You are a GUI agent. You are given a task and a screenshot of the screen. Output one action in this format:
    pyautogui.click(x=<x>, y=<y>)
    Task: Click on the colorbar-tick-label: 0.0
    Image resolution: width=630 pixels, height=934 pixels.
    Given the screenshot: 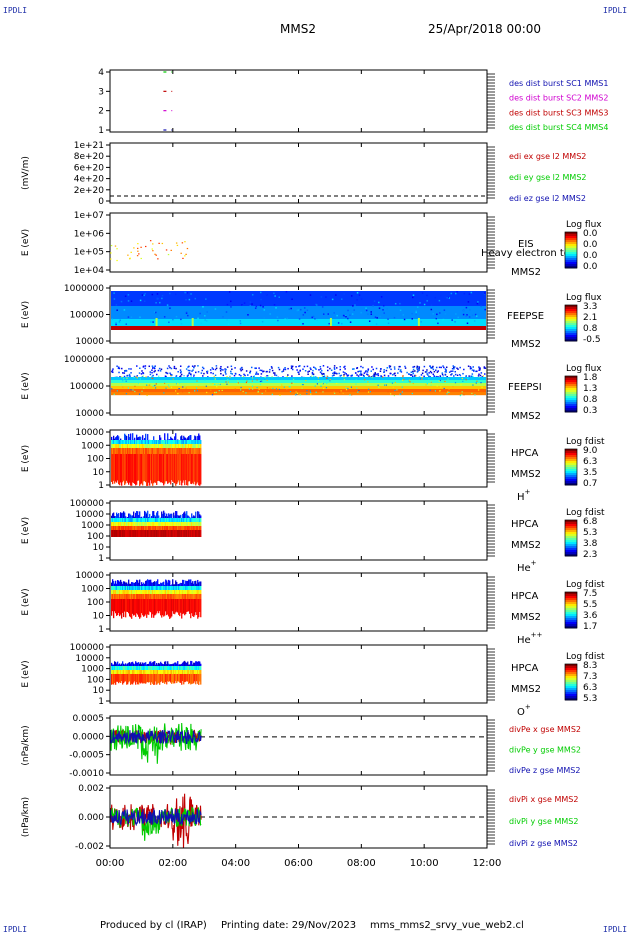 What is the action you would take?
    pyautogui.click(x=590, y=234)
    